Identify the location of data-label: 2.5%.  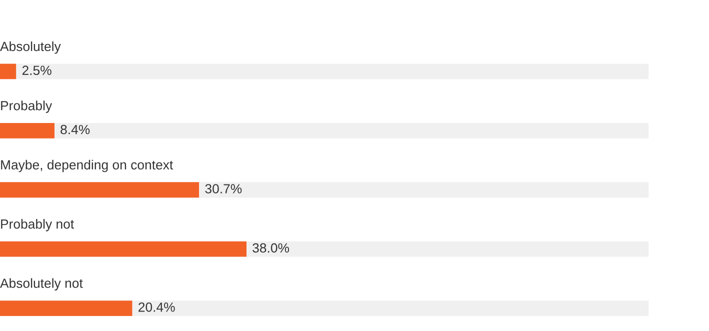
(37, 71).